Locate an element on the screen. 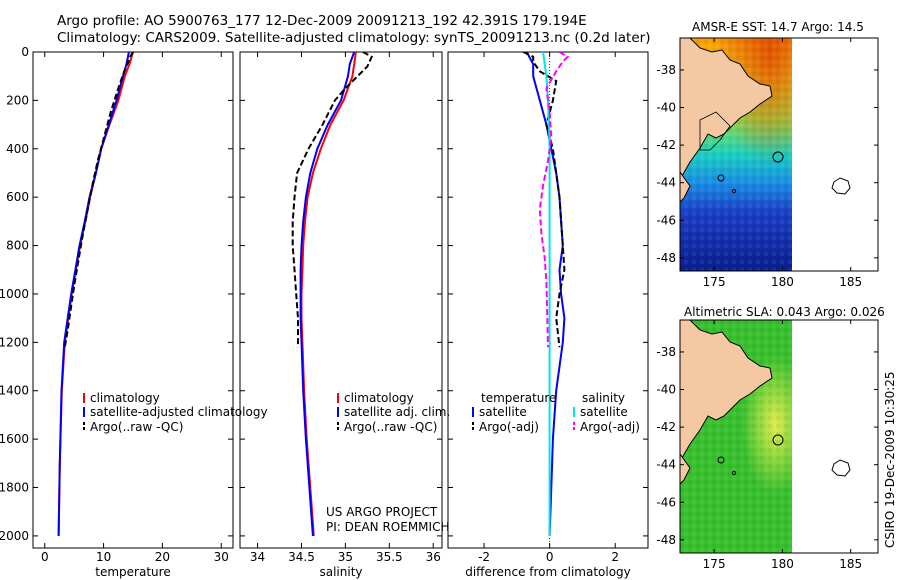 The height and width of the screenshot is (580, 900). credit: US ARGO PROJECT PI: DEAN ROEMMICH is located at coordinates (387, 519).